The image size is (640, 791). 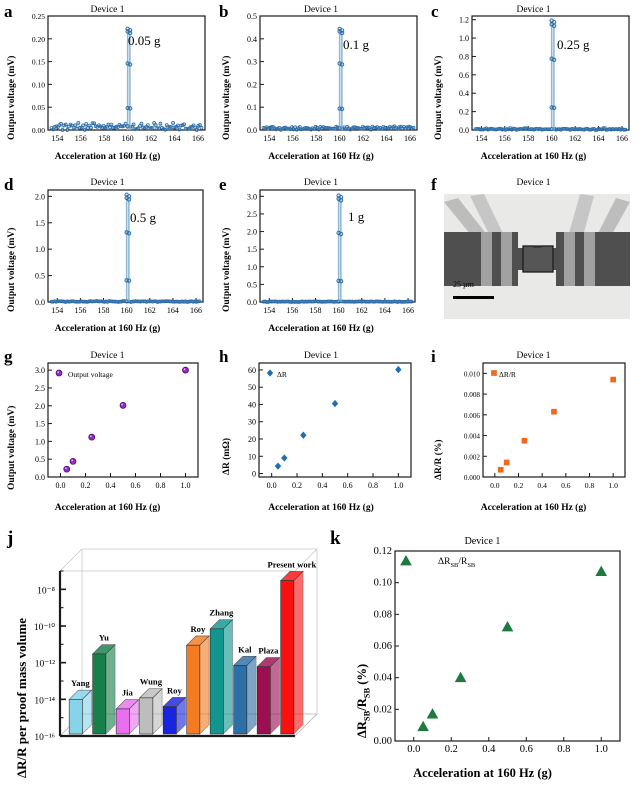 What do you see at coordinates (472, 416) in the screenshot?
I see `svg-text: 0.006` at bounding box center [472, 416].